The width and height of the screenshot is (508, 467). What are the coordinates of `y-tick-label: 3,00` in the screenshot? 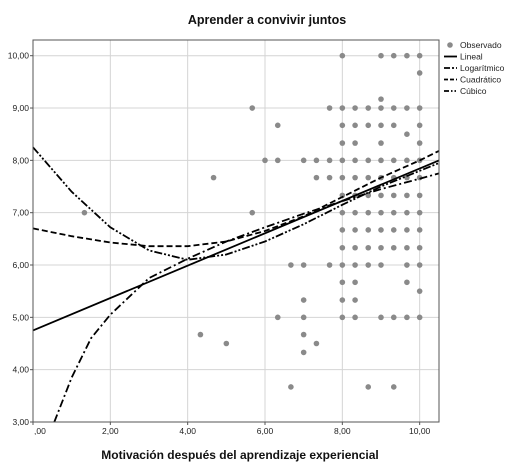 It's located at (20, 422).